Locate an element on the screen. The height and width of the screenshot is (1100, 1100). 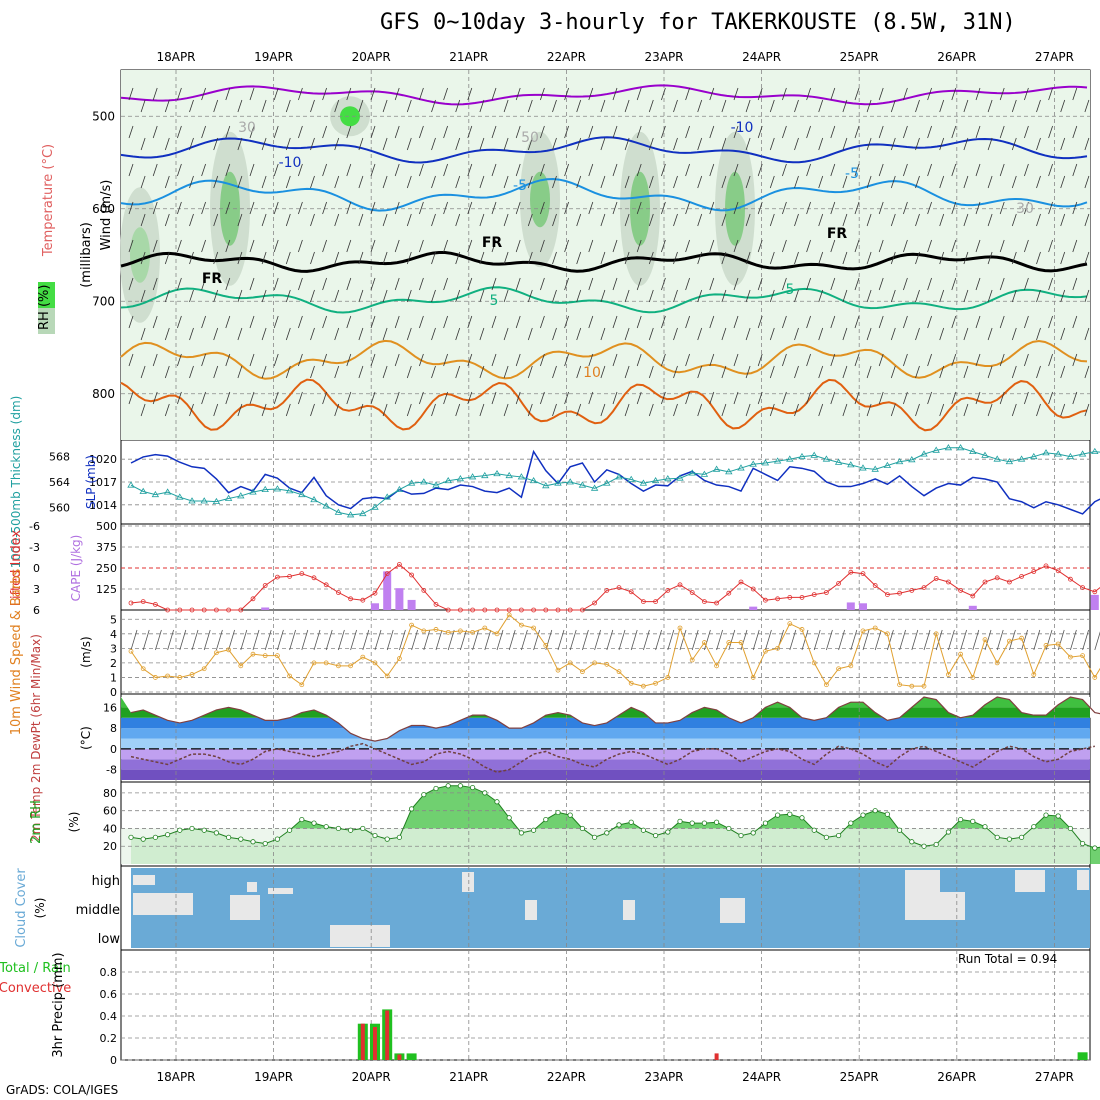
lifted-index-axis-label: Lifted Index is located at coordinates (16, 567).